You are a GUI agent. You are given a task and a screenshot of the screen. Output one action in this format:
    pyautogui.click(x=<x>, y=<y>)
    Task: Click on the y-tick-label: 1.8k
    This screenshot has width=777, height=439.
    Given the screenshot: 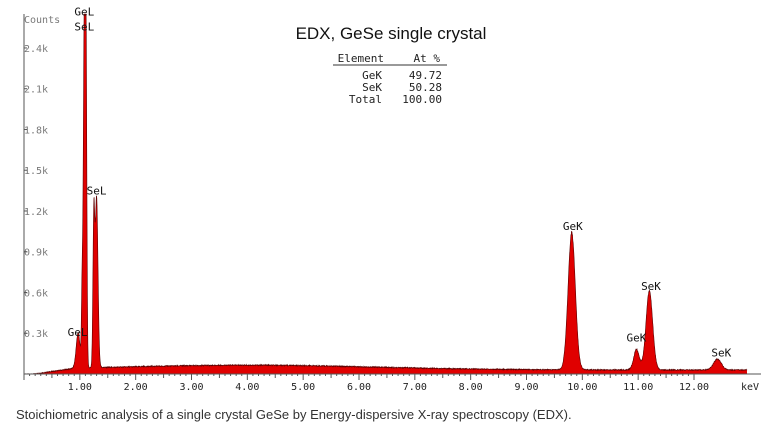 What is the action you would take?
    pyautogui.click(x=36, y=130)
    